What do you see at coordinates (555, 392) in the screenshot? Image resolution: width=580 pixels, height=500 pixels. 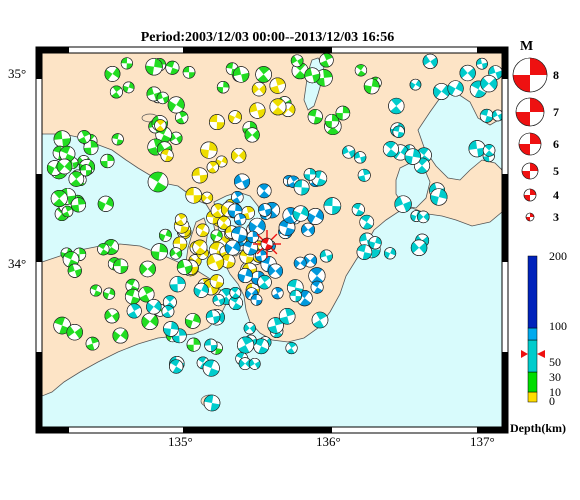 I see `depth-tick-label: 10` at bounding box center [555, 392].